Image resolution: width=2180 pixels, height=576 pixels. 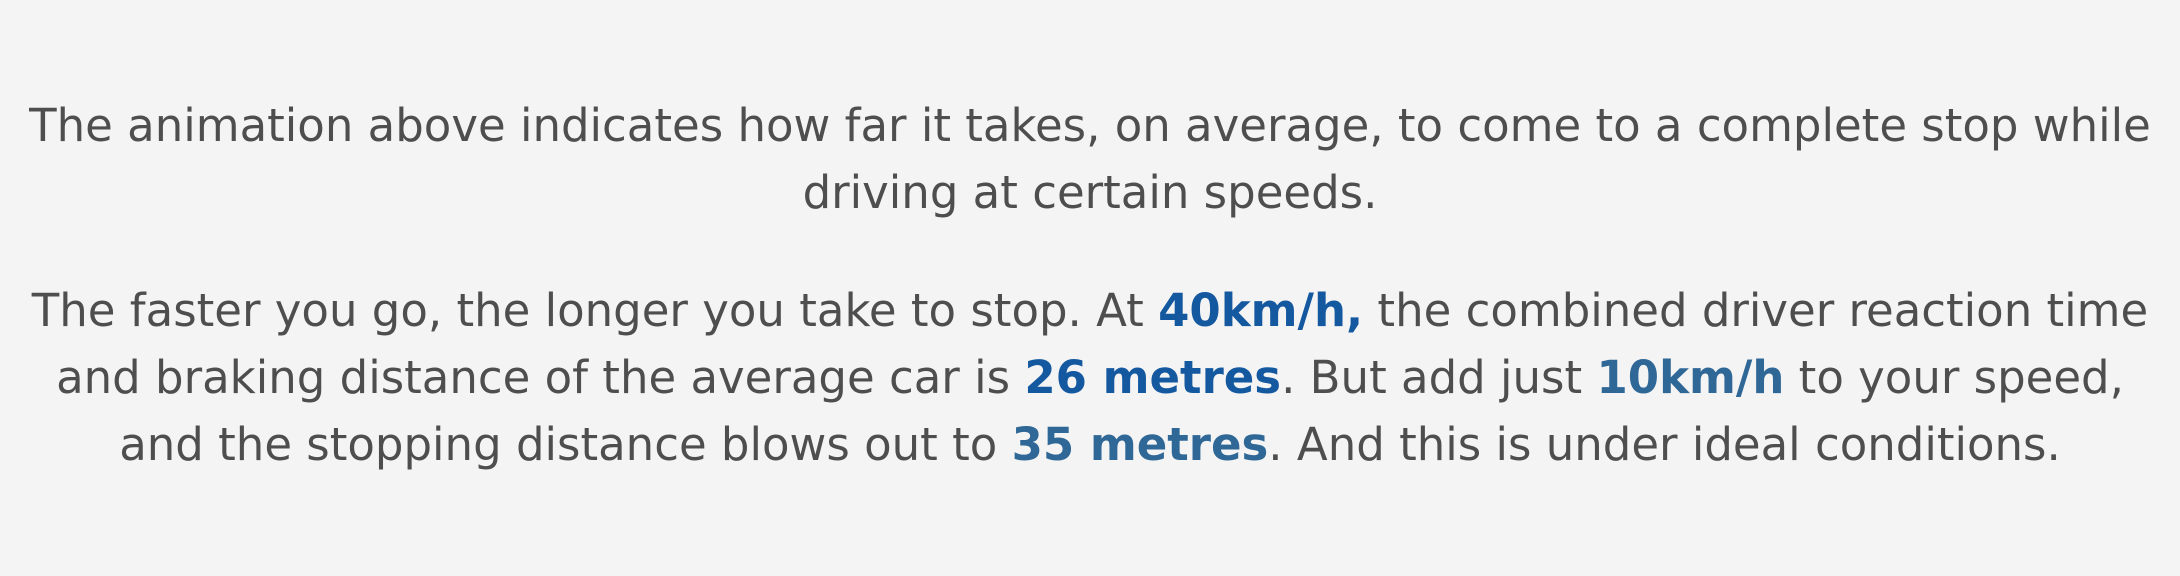 I want to click on speed-40-highlight: 40km/h,, so click(x=1261, y=310).